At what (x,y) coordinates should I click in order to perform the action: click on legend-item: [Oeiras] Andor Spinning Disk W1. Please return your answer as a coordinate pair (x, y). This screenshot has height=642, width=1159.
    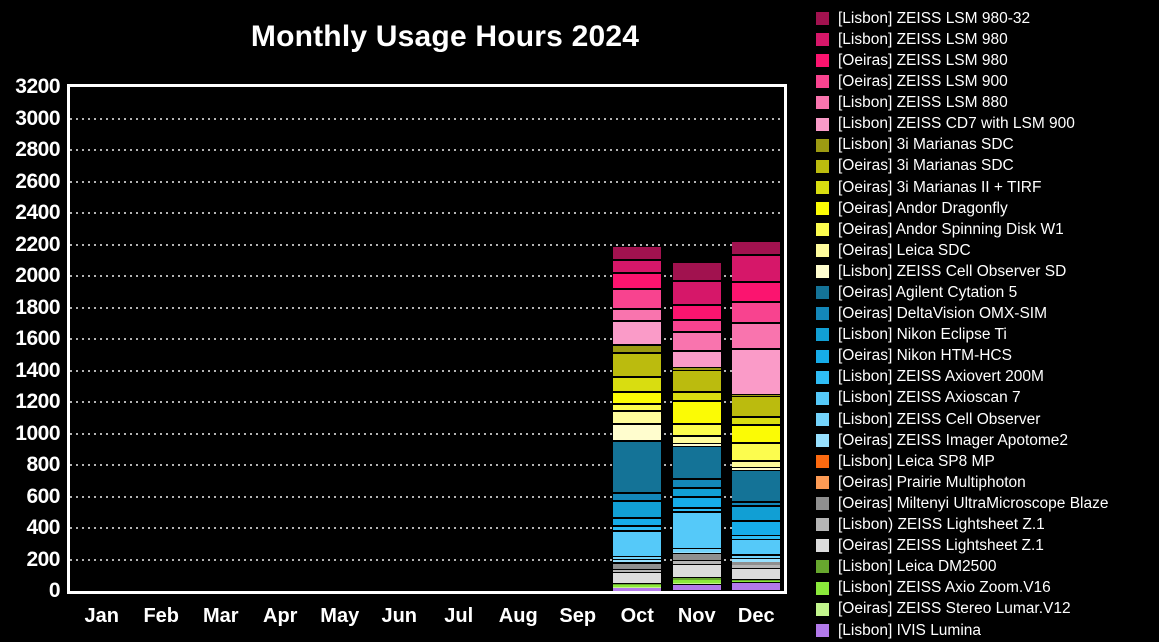
    Looking at the image, I should click on (962, 229).